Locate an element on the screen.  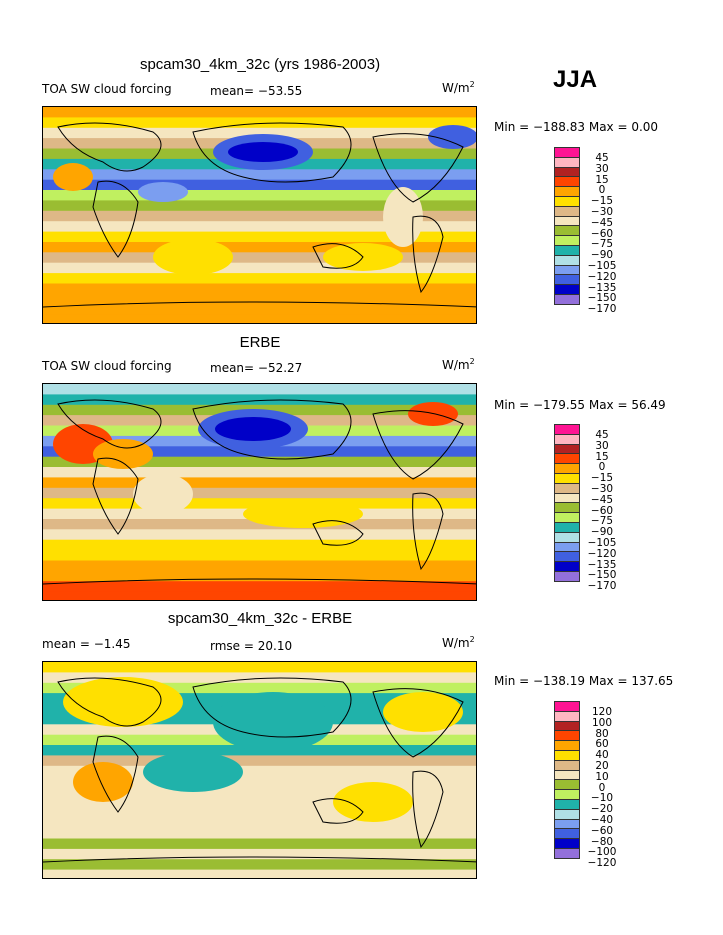
panel-title: ERBE is located at coordinates (260, 342).